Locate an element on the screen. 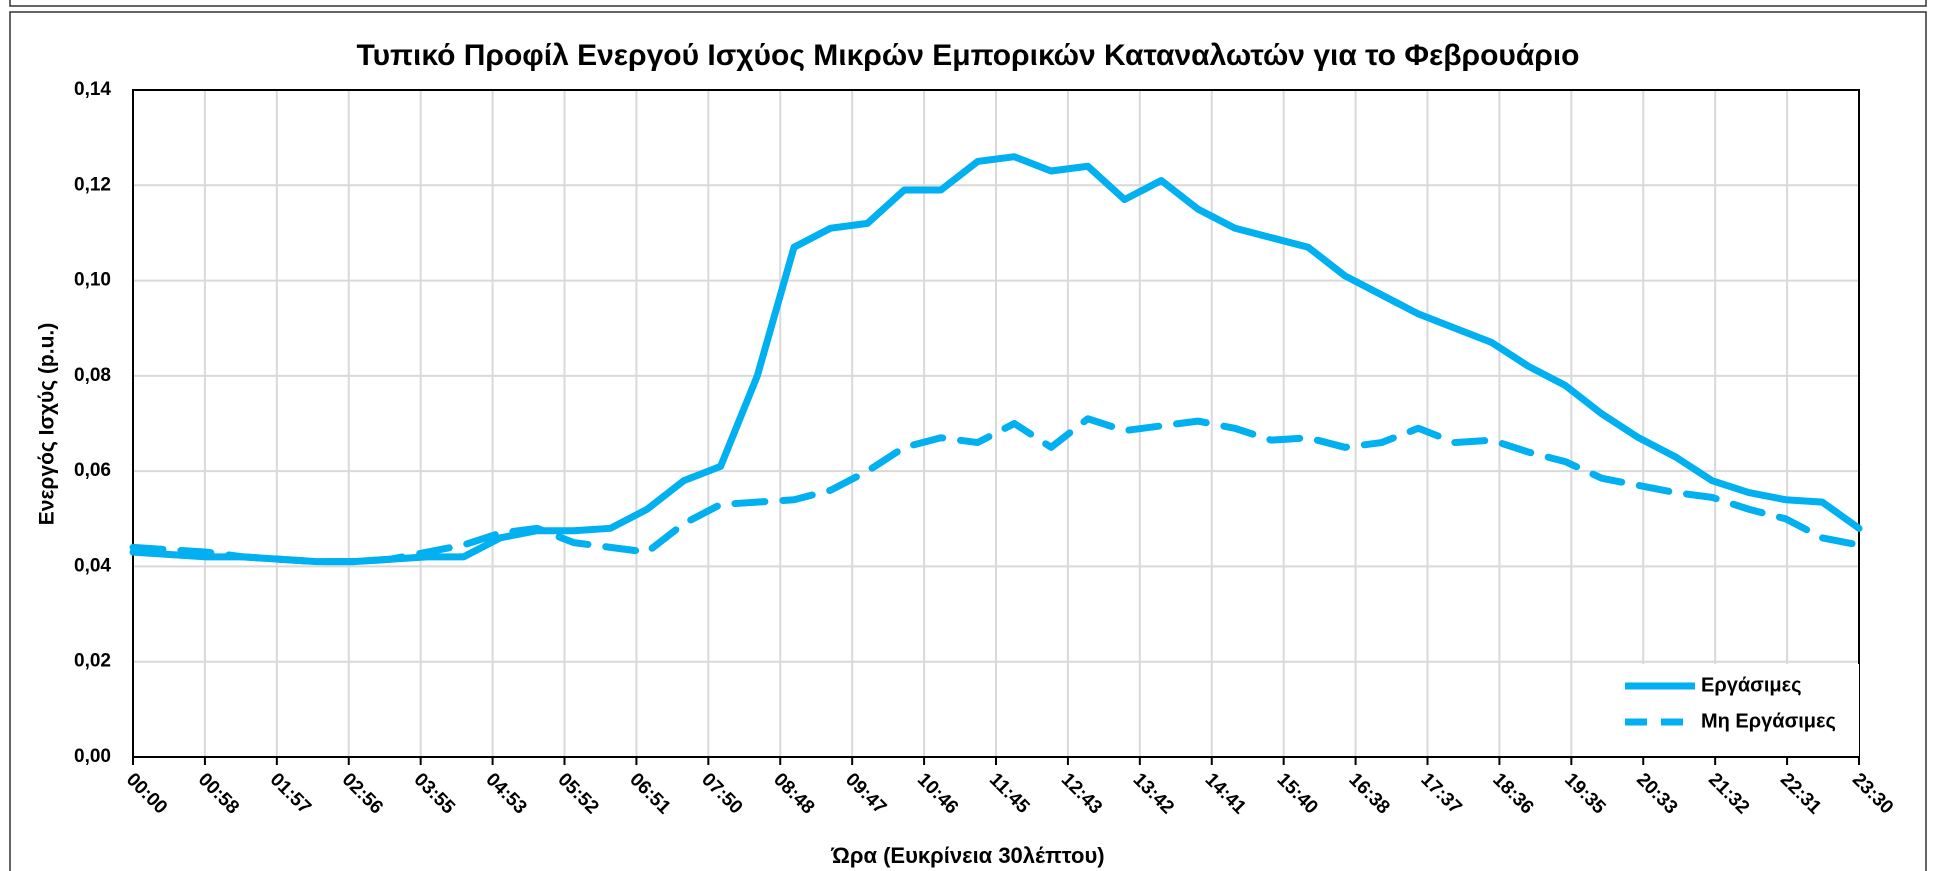  y-tick-label: 0,06 is located at coordinates (92, 470).